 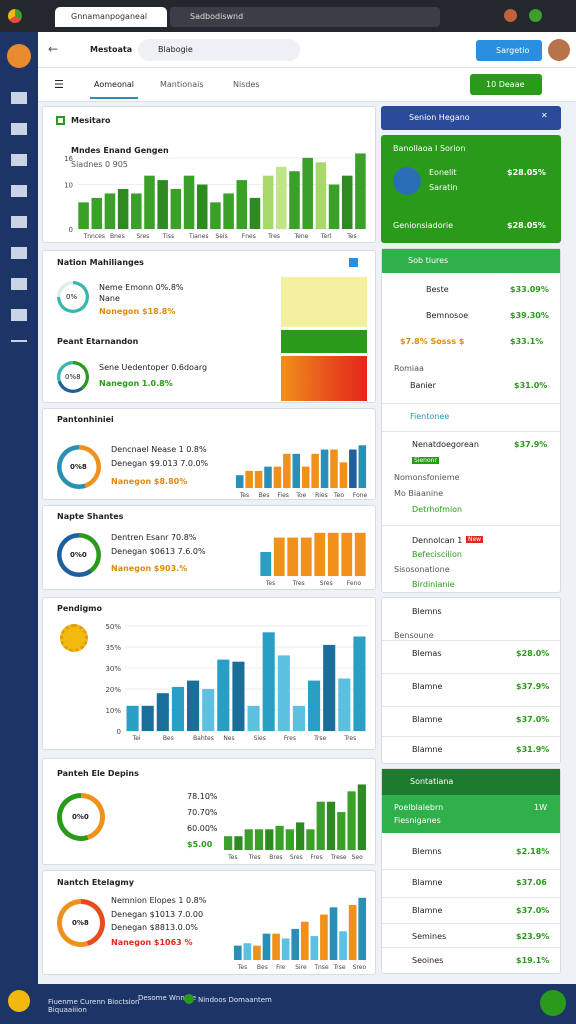 What do you see at coordinates (430, 416) in the screenshot?
I see `list-title: Fientonee` at bounding box center [430, 416].